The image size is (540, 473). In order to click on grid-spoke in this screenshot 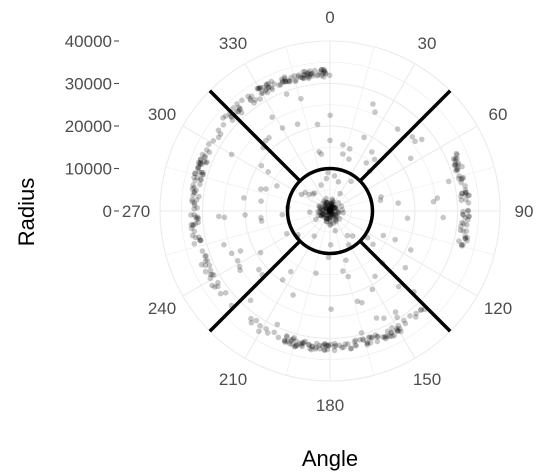, I will do `click(352, 293)`.